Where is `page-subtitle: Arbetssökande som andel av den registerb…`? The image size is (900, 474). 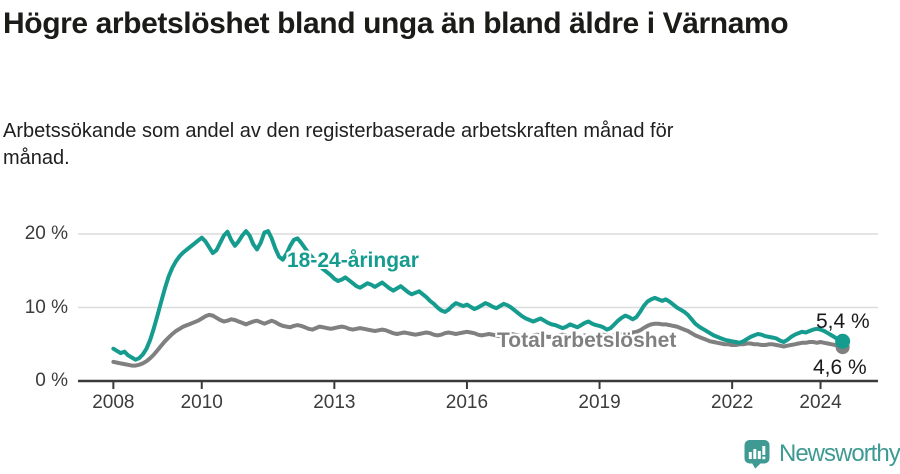
page-subtitle: Arbetssökande som andel av den registerb… is located at coordinates (338, 144).